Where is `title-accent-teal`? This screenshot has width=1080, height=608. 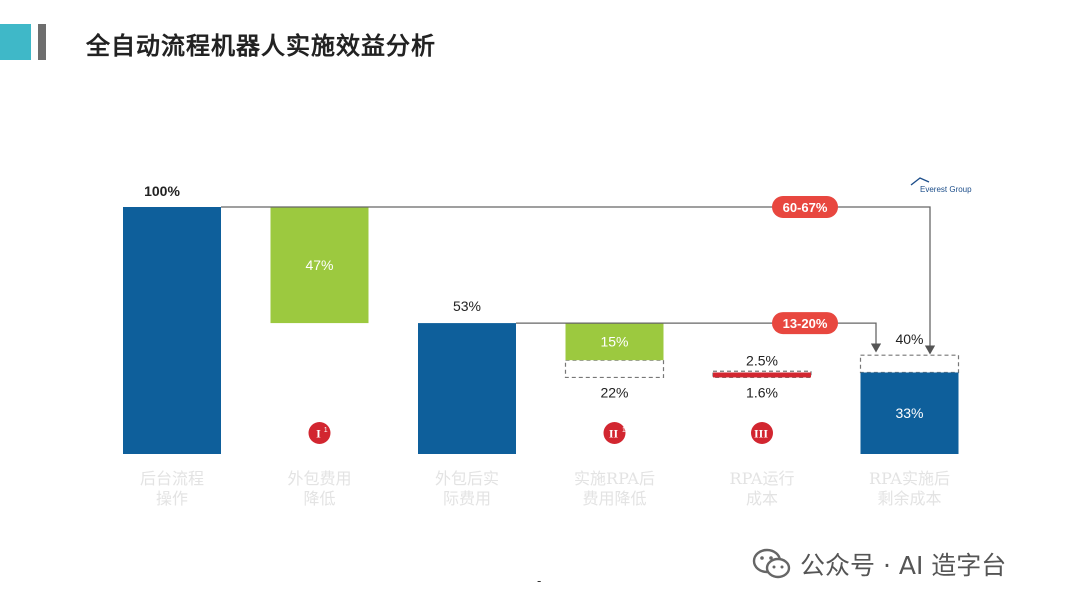
title-accent-teal is located at coordinates (15, 42).